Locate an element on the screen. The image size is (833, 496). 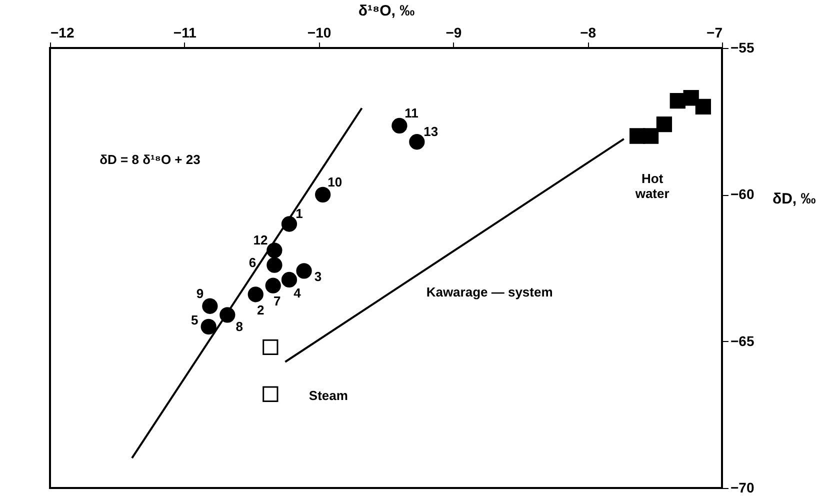
y-tick-label: −70 is located at coordinates (742, 488).